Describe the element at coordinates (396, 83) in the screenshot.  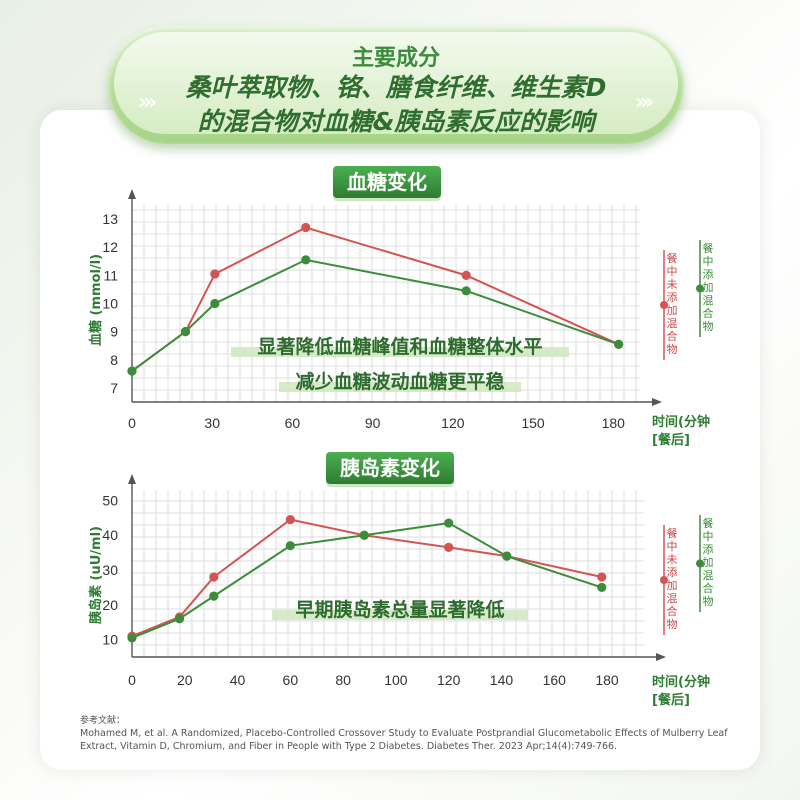
I see `banner-inner` at that location.